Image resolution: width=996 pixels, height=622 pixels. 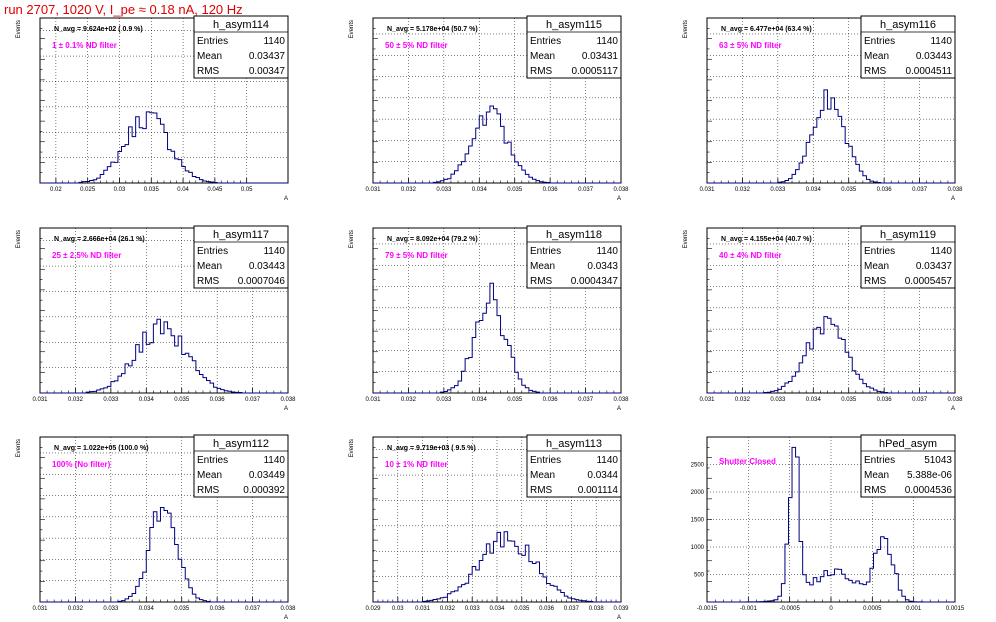 What do you see at coordinates (267, 71) in the screenshot?
I see `stats-value: 0.00347` at bounding box center [267, 71].